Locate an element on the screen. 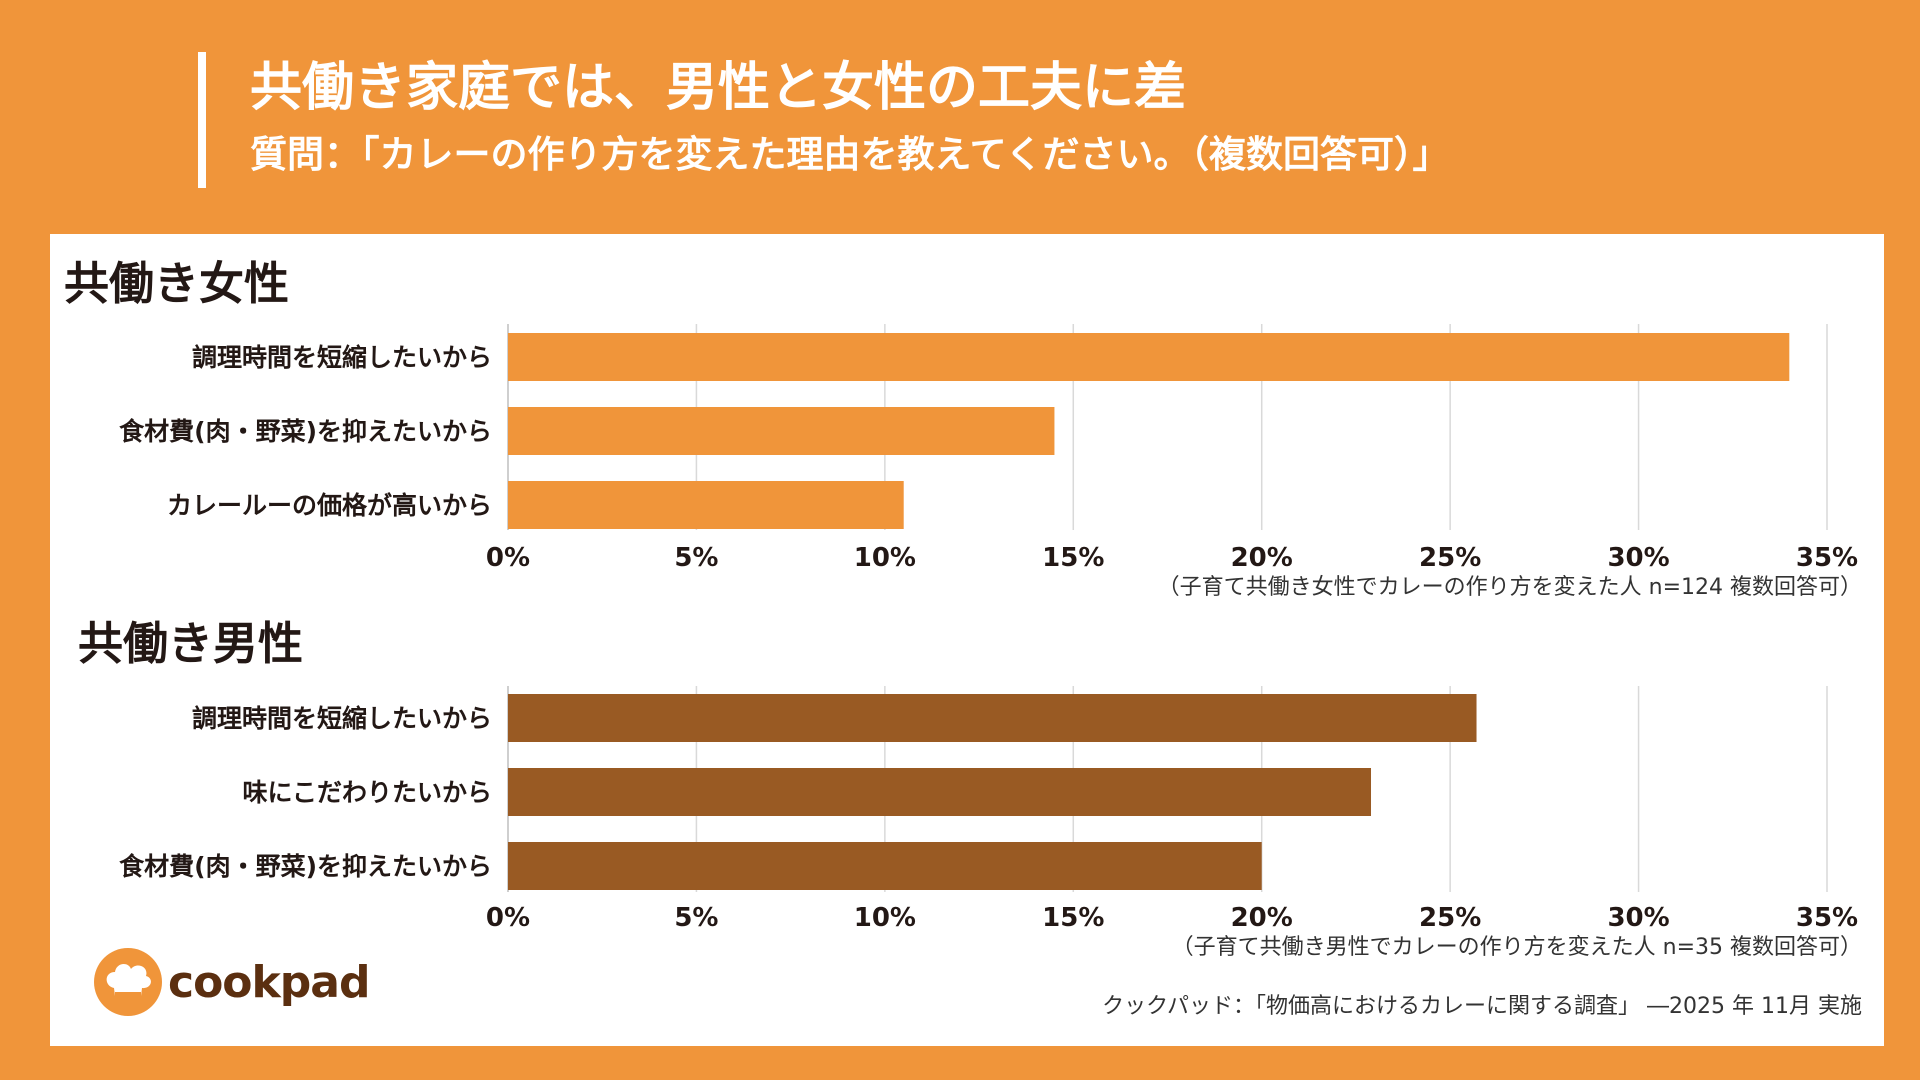 The image size is (1920, 1080). male-chart-title: 共働き男性 is located at coordinates (191, 643).